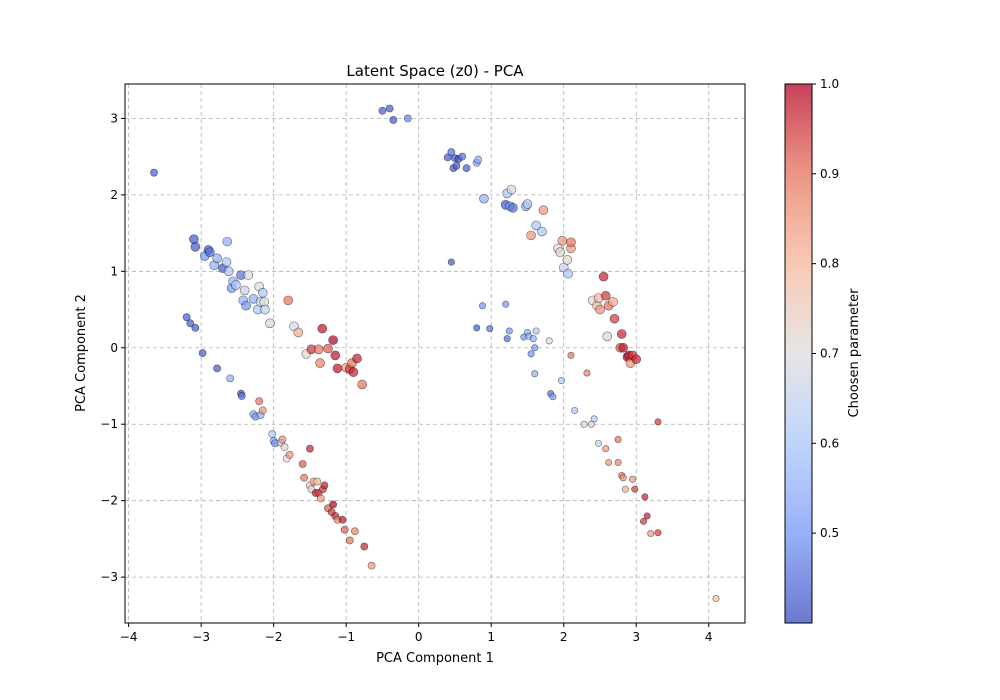 This screenshot has height=700, width=1000. What do you see at coordinates (829, 354) in the screenshot?
I see `colorbar-tick-label: 0.7` at bounding box center [829, 354].